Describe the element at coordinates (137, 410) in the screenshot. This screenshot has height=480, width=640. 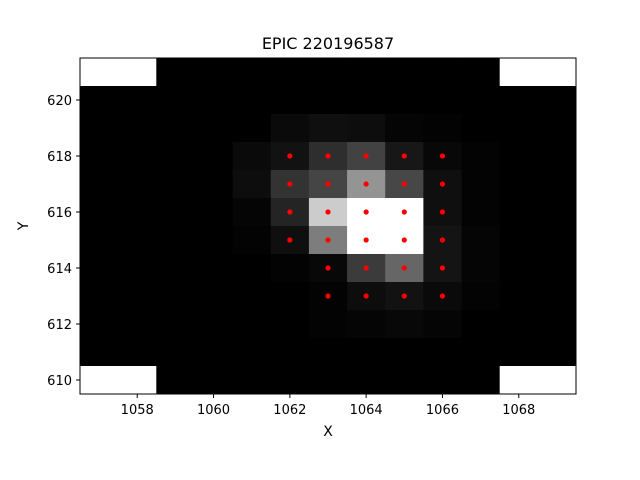
I see `x-tick-label: 1058` at that location.